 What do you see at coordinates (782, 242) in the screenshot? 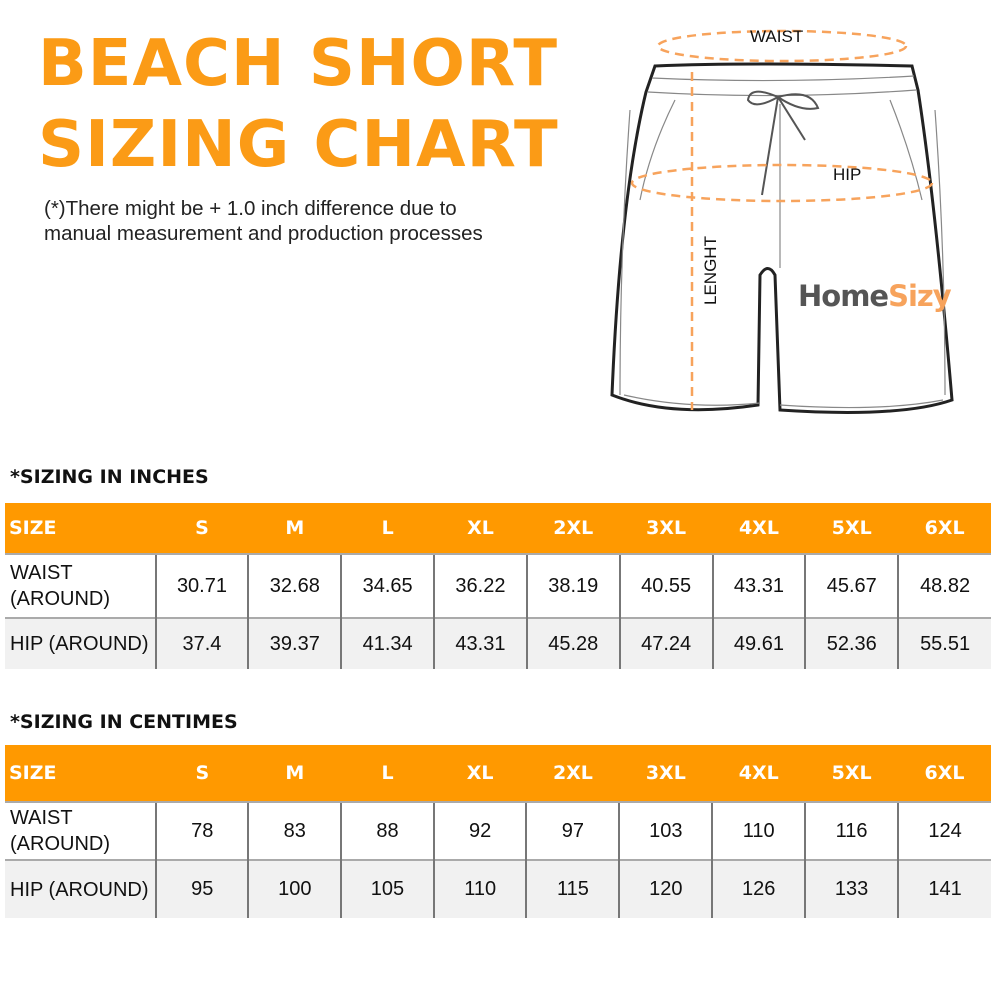
I see `shorts-details` at bounding box center [782, 242].